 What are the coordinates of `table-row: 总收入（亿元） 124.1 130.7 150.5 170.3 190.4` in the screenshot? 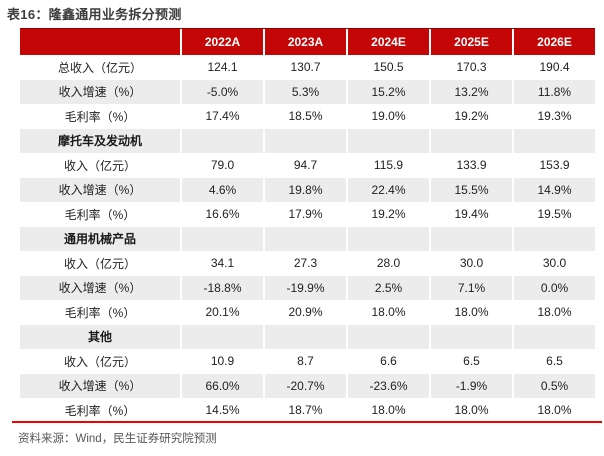 It's located at (307, 67).